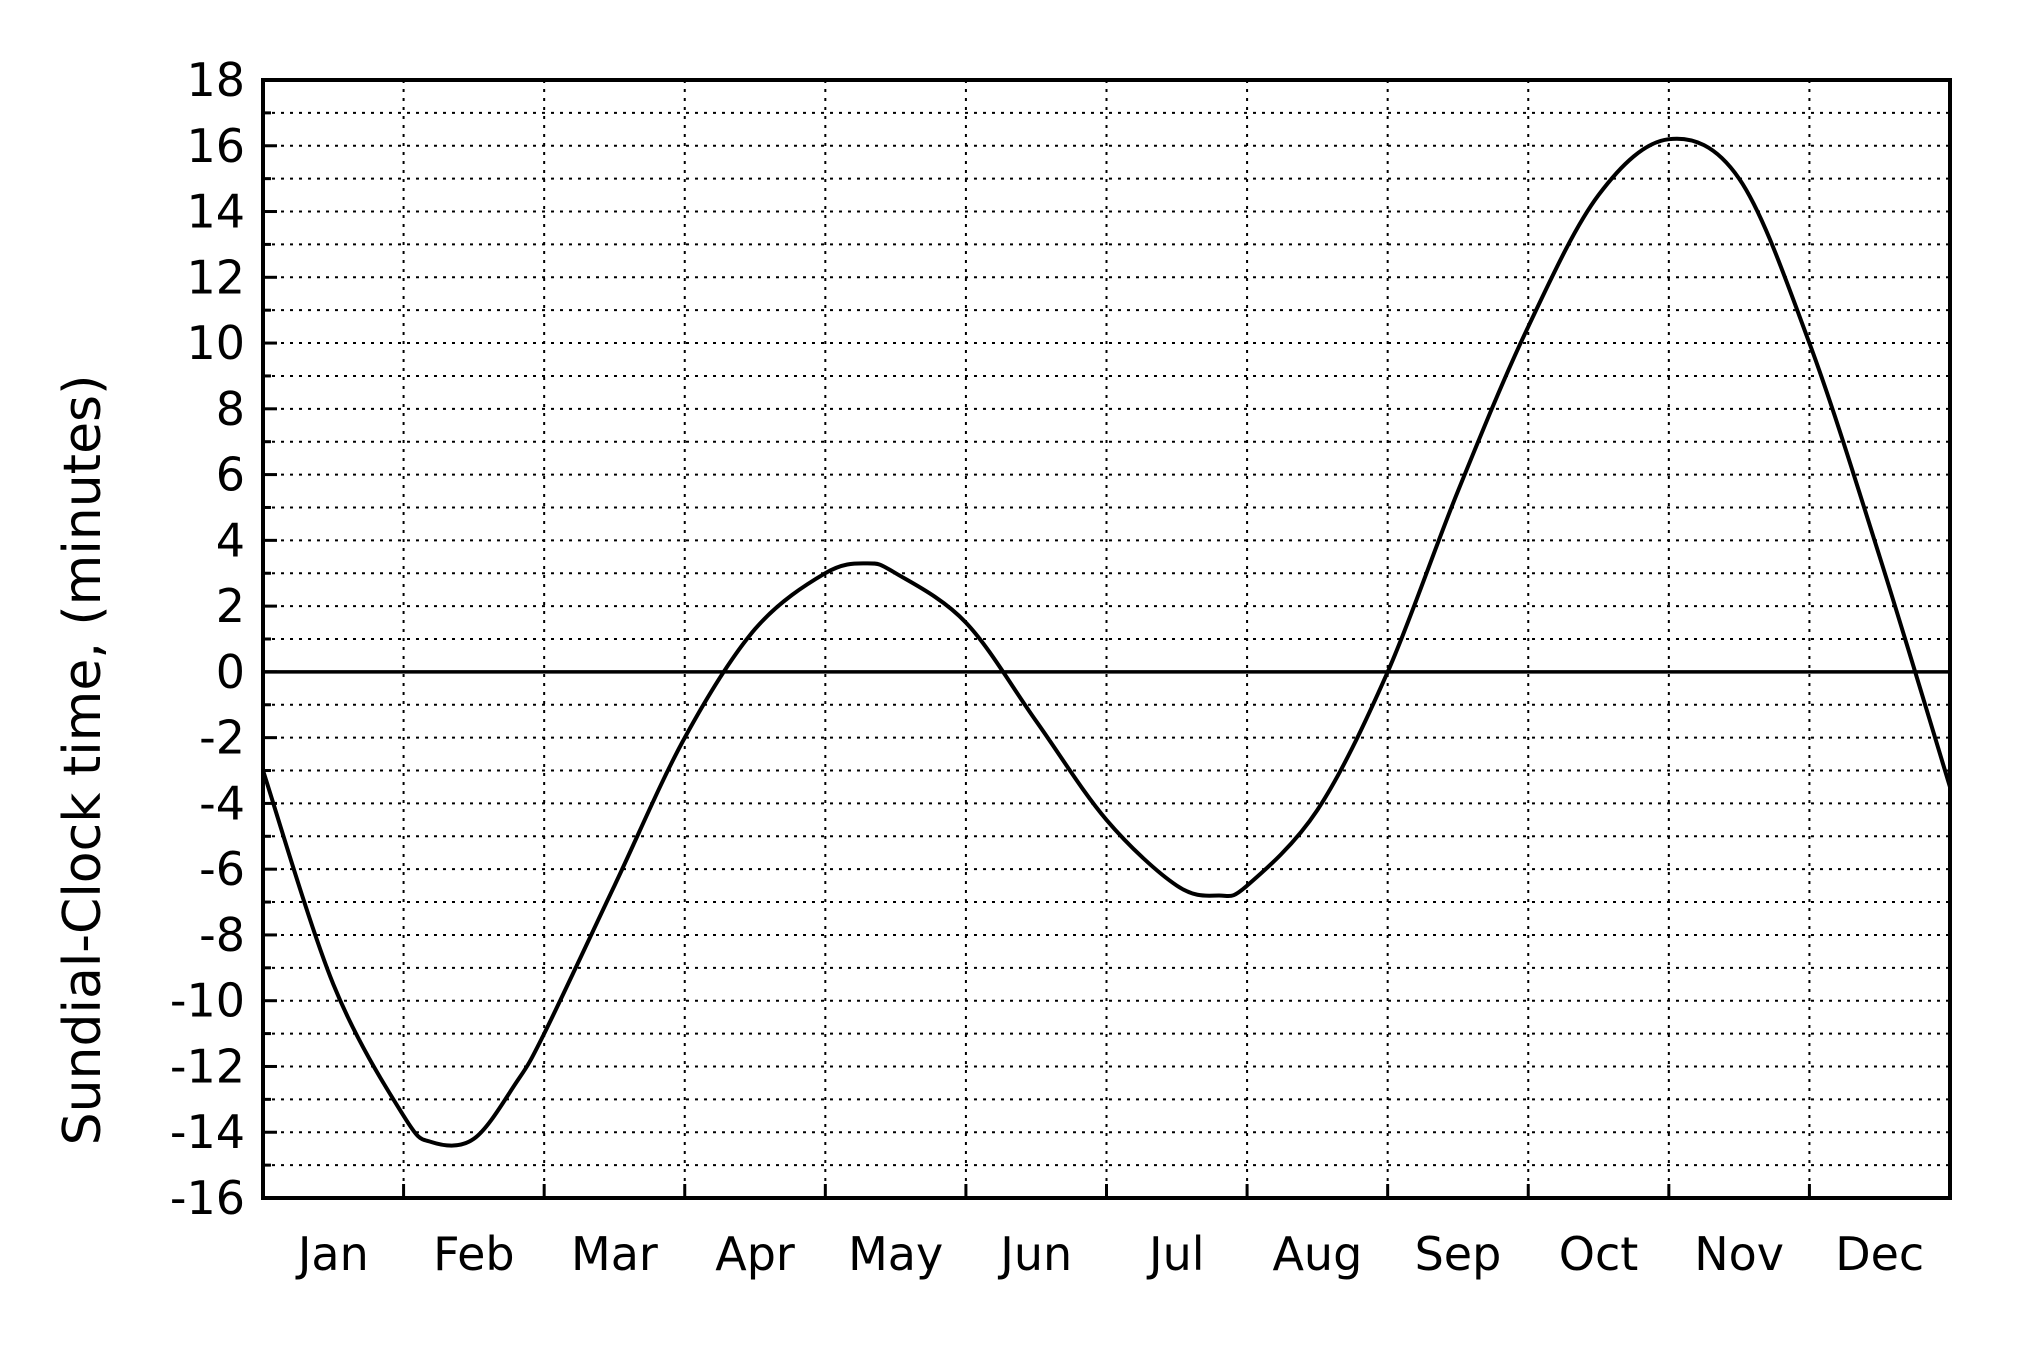  Describe the element at coordinates (222, 803) in the screenshot. I see `y-tick-label: -4` at that location.